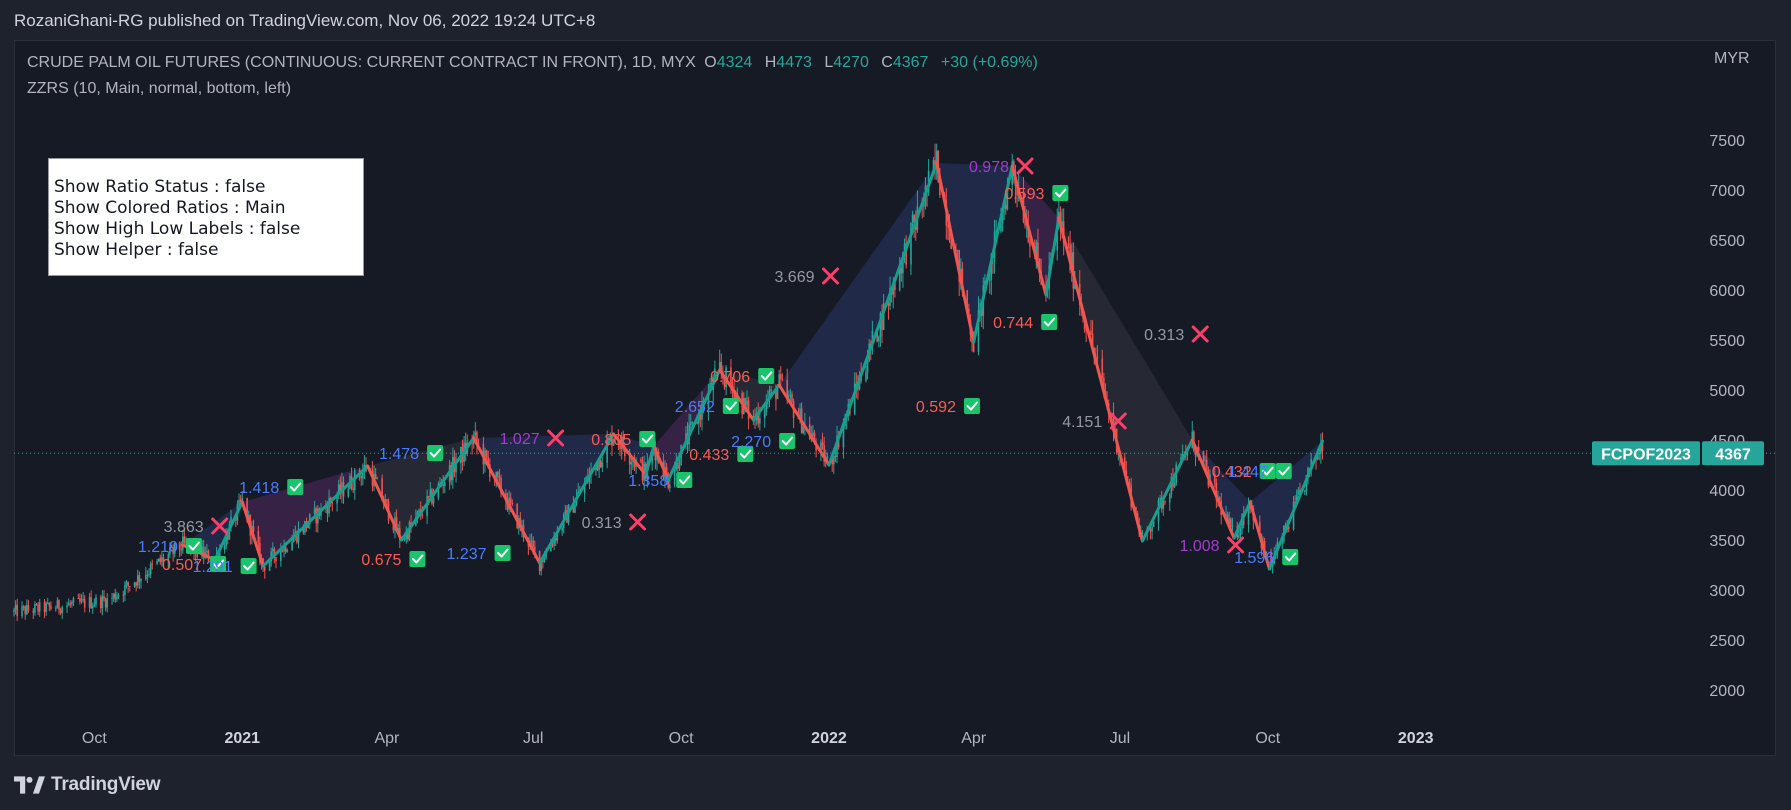 The height and width of the screenshot is (810, 1791). I want to click on ratio-label: 0.805, so click(611, 440).